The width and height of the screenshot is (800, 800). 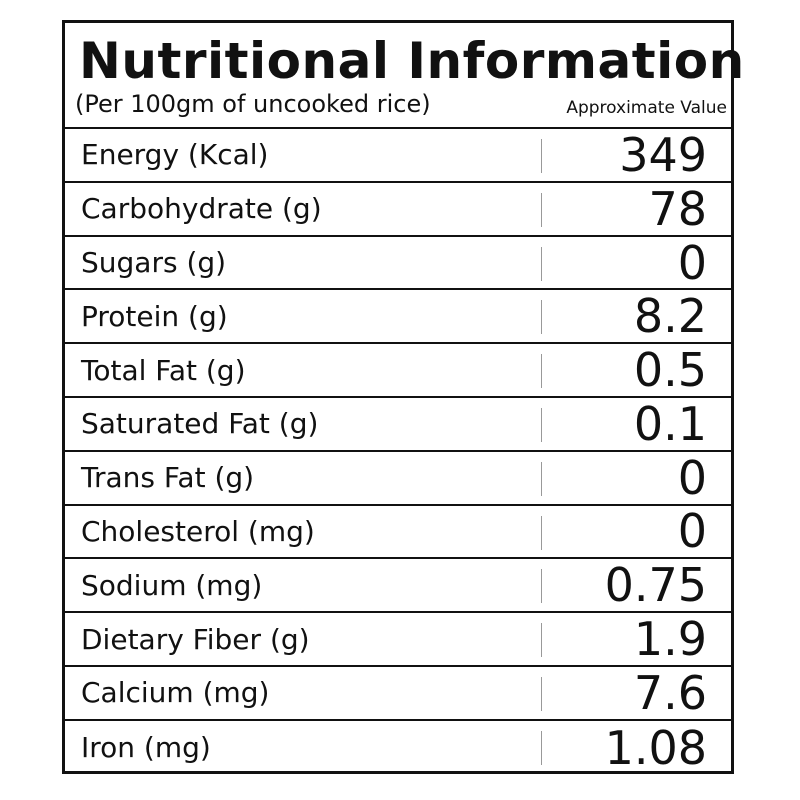 I want to click on nutrient-label: Cholesterol (mg), so click(x=198, y=531).